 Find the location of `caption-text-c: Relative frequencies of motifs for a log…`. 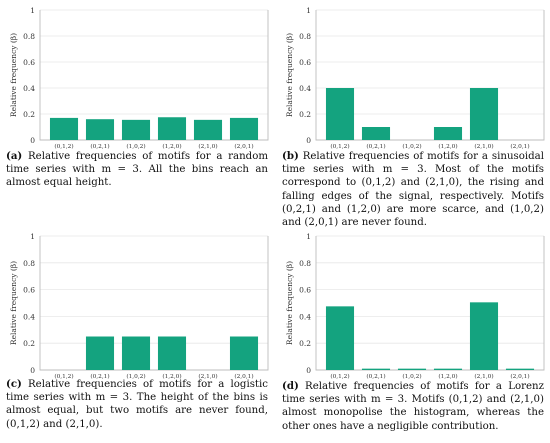

caption-text-c: Relative frequencies of motifs for a log… is located at coordinates (137, 404).